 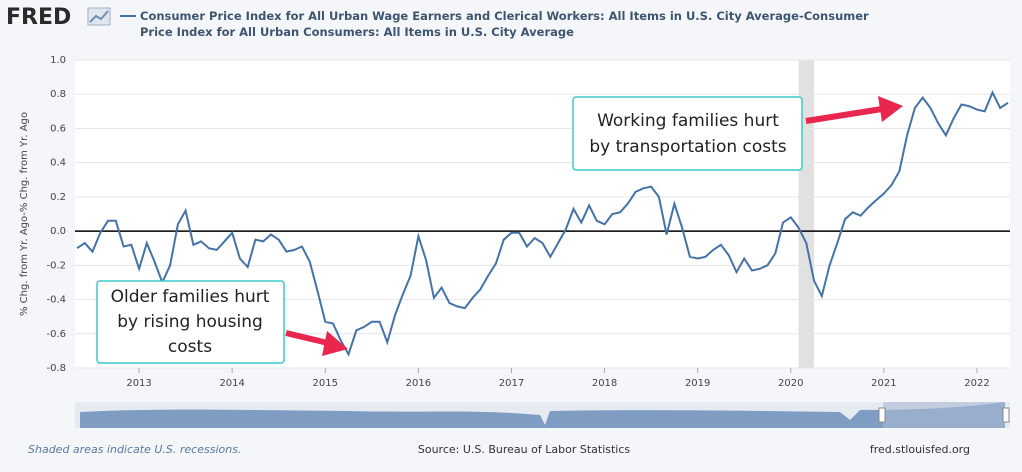 What do you see at coordinates (24, 214) in the screenshot?
I see `y-axis-label: % Chg. from Yr. Ago-% Chg. from Yr. Ago` at bounding box center [24, 214].